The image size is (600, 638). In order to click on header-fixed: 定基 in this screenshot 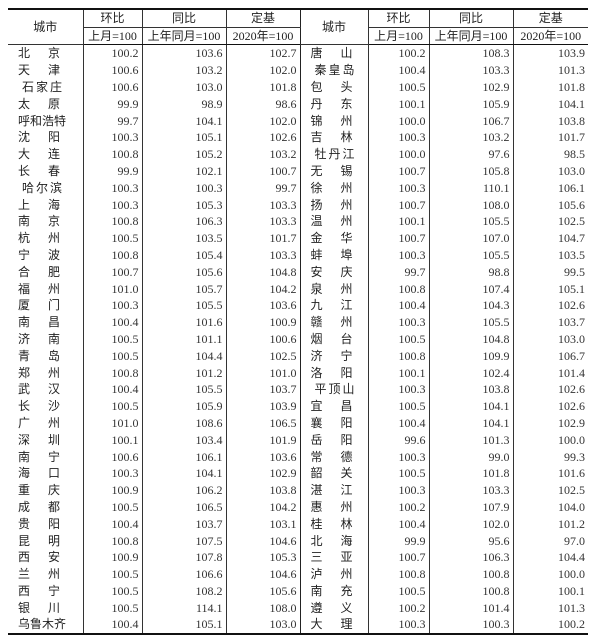, I will do `click(262, 18)`.